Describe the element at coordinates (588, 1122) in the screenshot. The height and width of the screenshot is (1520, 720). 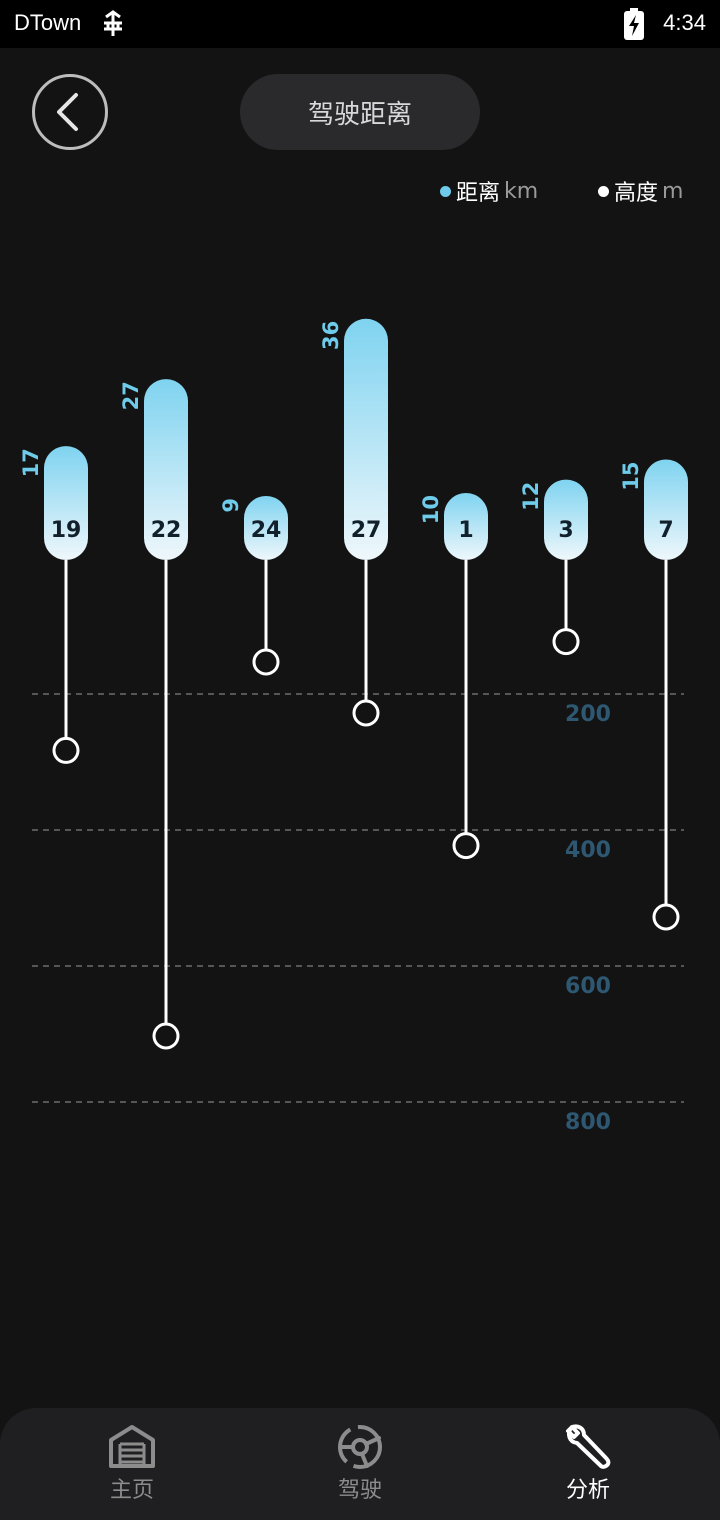
I see `y-tick-label: 800` at that location.